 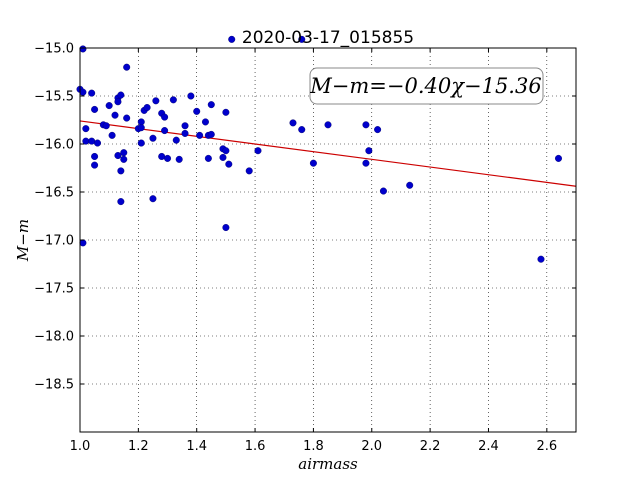 What do you see at coordinates (328, 38) in the screenshot?
I see `chart-title: 2020-03-17_015855` at bounding box center [328, 38].